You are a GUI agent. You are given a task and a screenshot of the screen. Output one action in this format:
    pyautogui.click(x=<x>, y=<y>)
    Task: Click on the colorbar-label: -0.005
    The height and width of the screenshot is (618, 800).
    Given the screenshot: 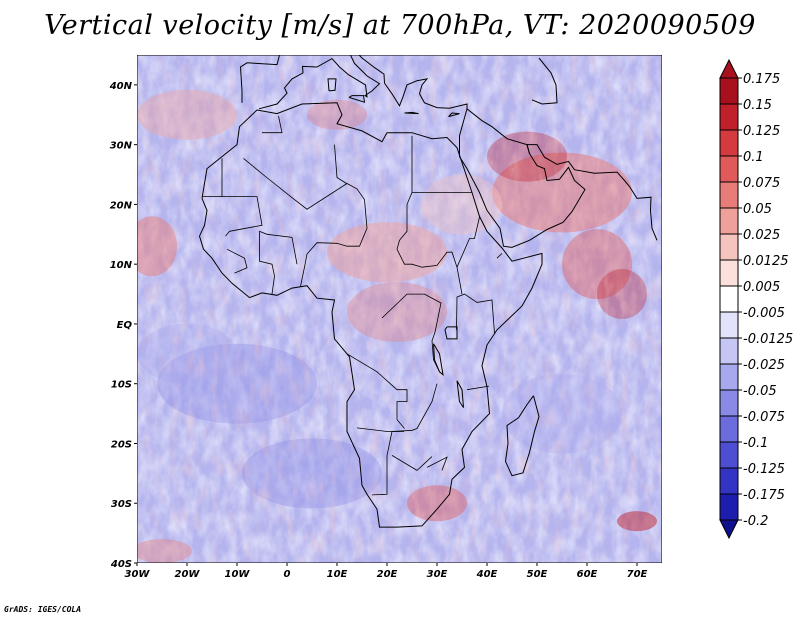 What is the action you would take?
    pyautogui.click(x=764, y=313)
    